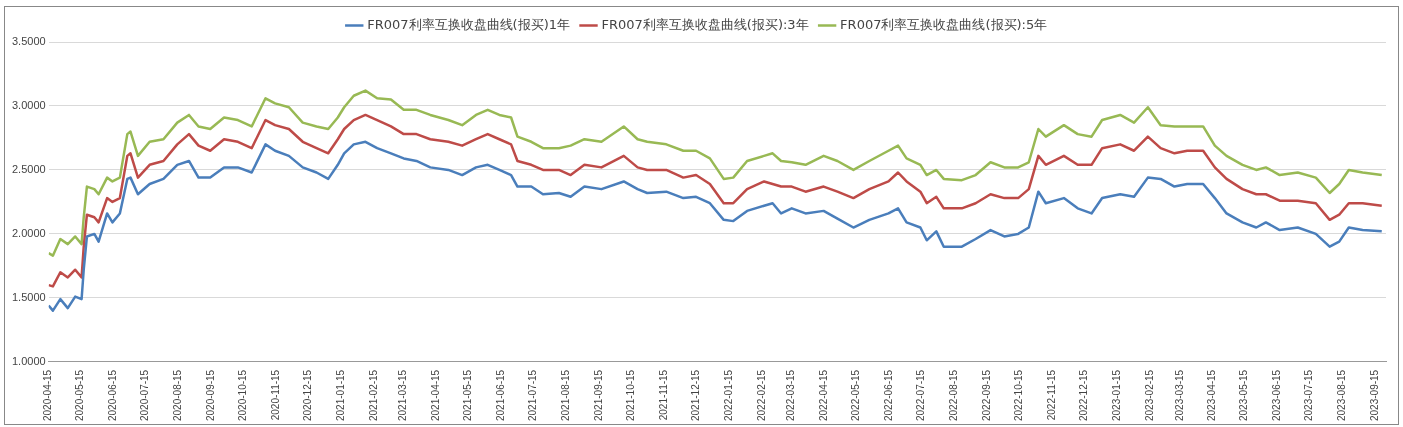 Image resolution: width=1403 pixels, height=427 pixels. I want to click on legend-label: FR007利率互换收盘曲线(报买):5年, so click(944, 24).